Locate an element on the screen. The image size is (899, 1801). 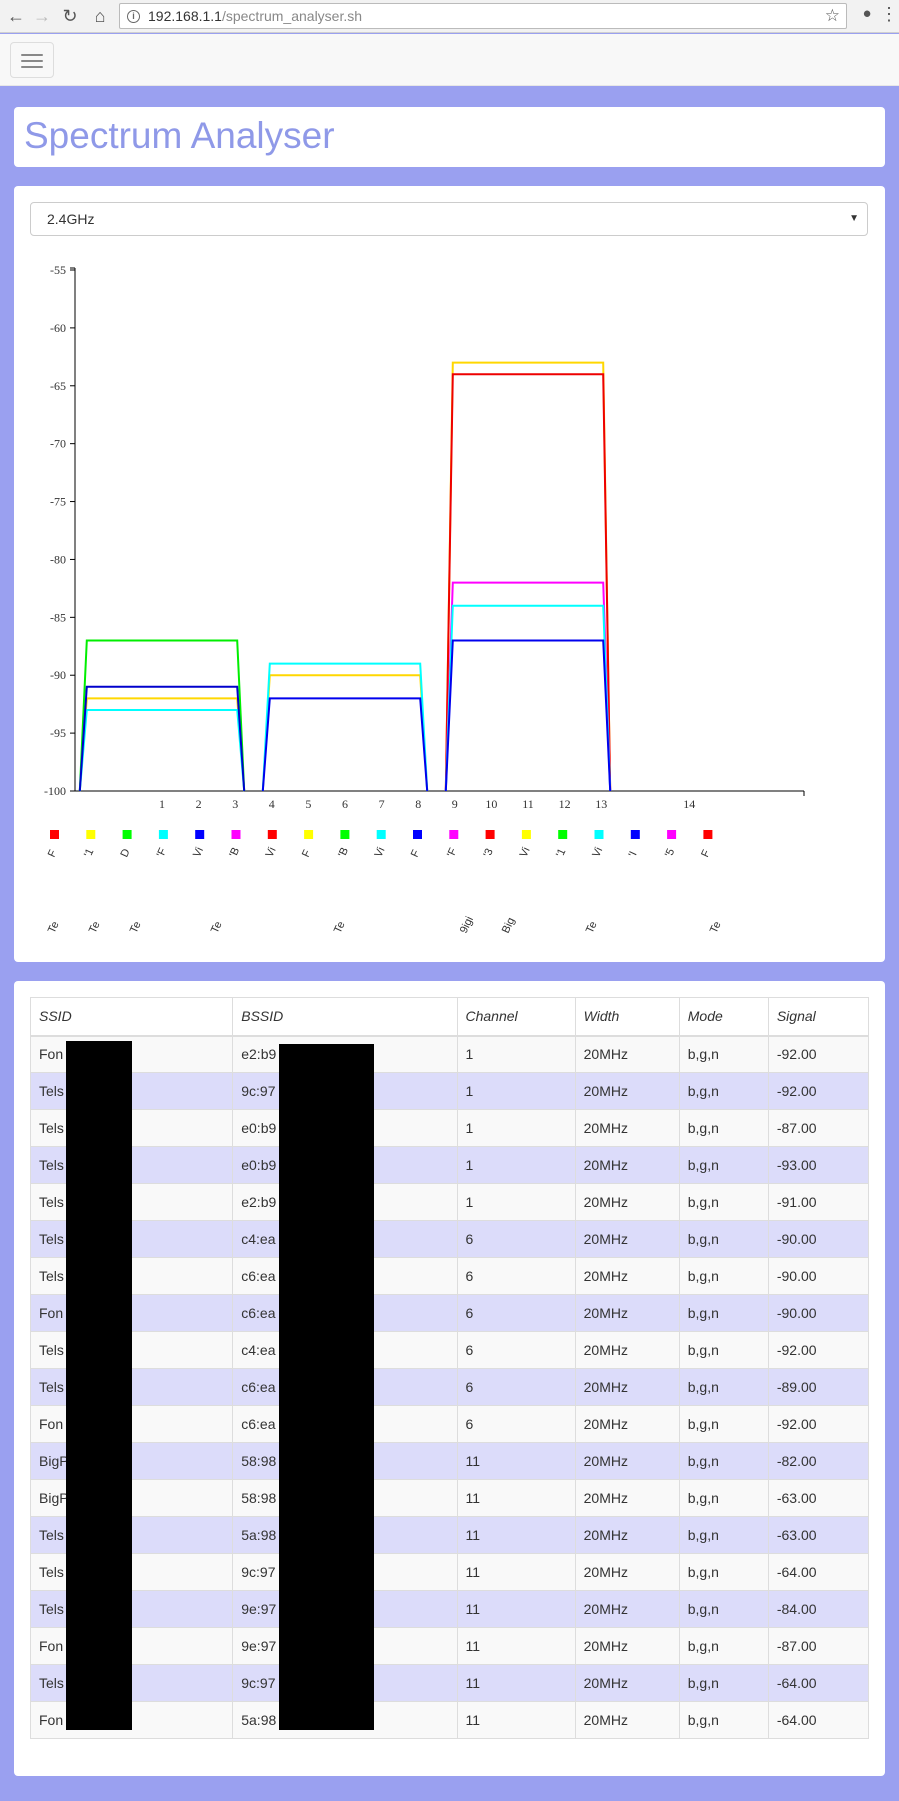
table-header-row: SSID BSSID Channel Width Mode Signal is located at coordinates (449, 1017).